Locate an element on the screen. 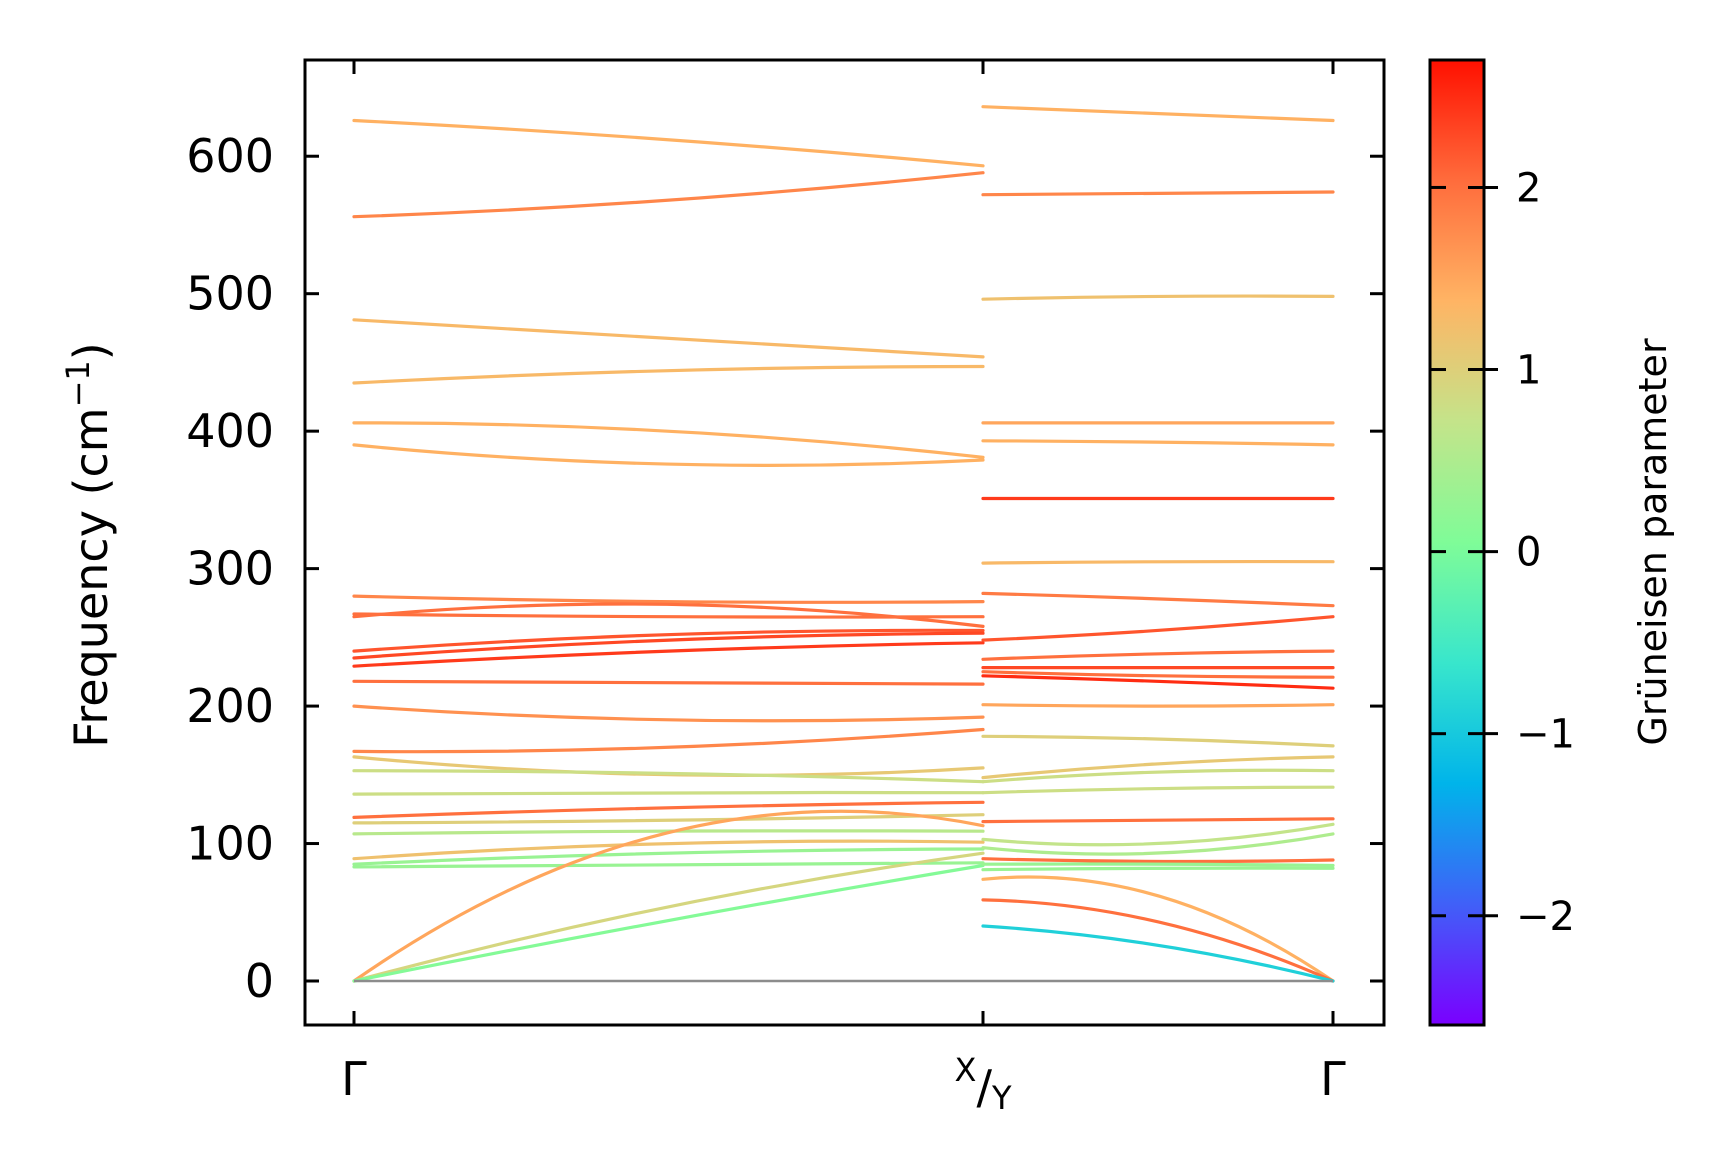 The width and height of the screenshot is (1727, 1171). y-tick-label: 400 is located at coordinates (230, 431).